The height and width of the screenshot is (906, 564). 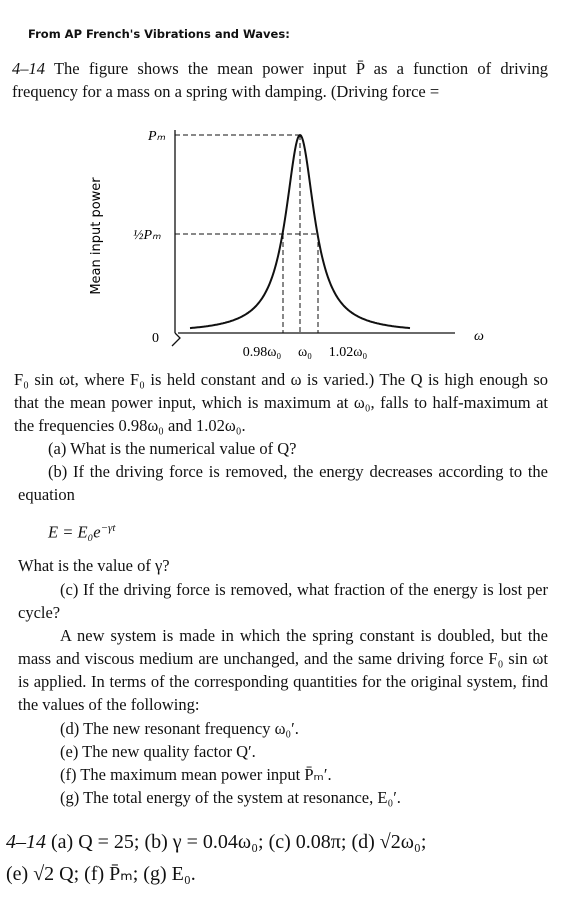 I want to click on problem-number: 4–14, so click(x=28, y=68).